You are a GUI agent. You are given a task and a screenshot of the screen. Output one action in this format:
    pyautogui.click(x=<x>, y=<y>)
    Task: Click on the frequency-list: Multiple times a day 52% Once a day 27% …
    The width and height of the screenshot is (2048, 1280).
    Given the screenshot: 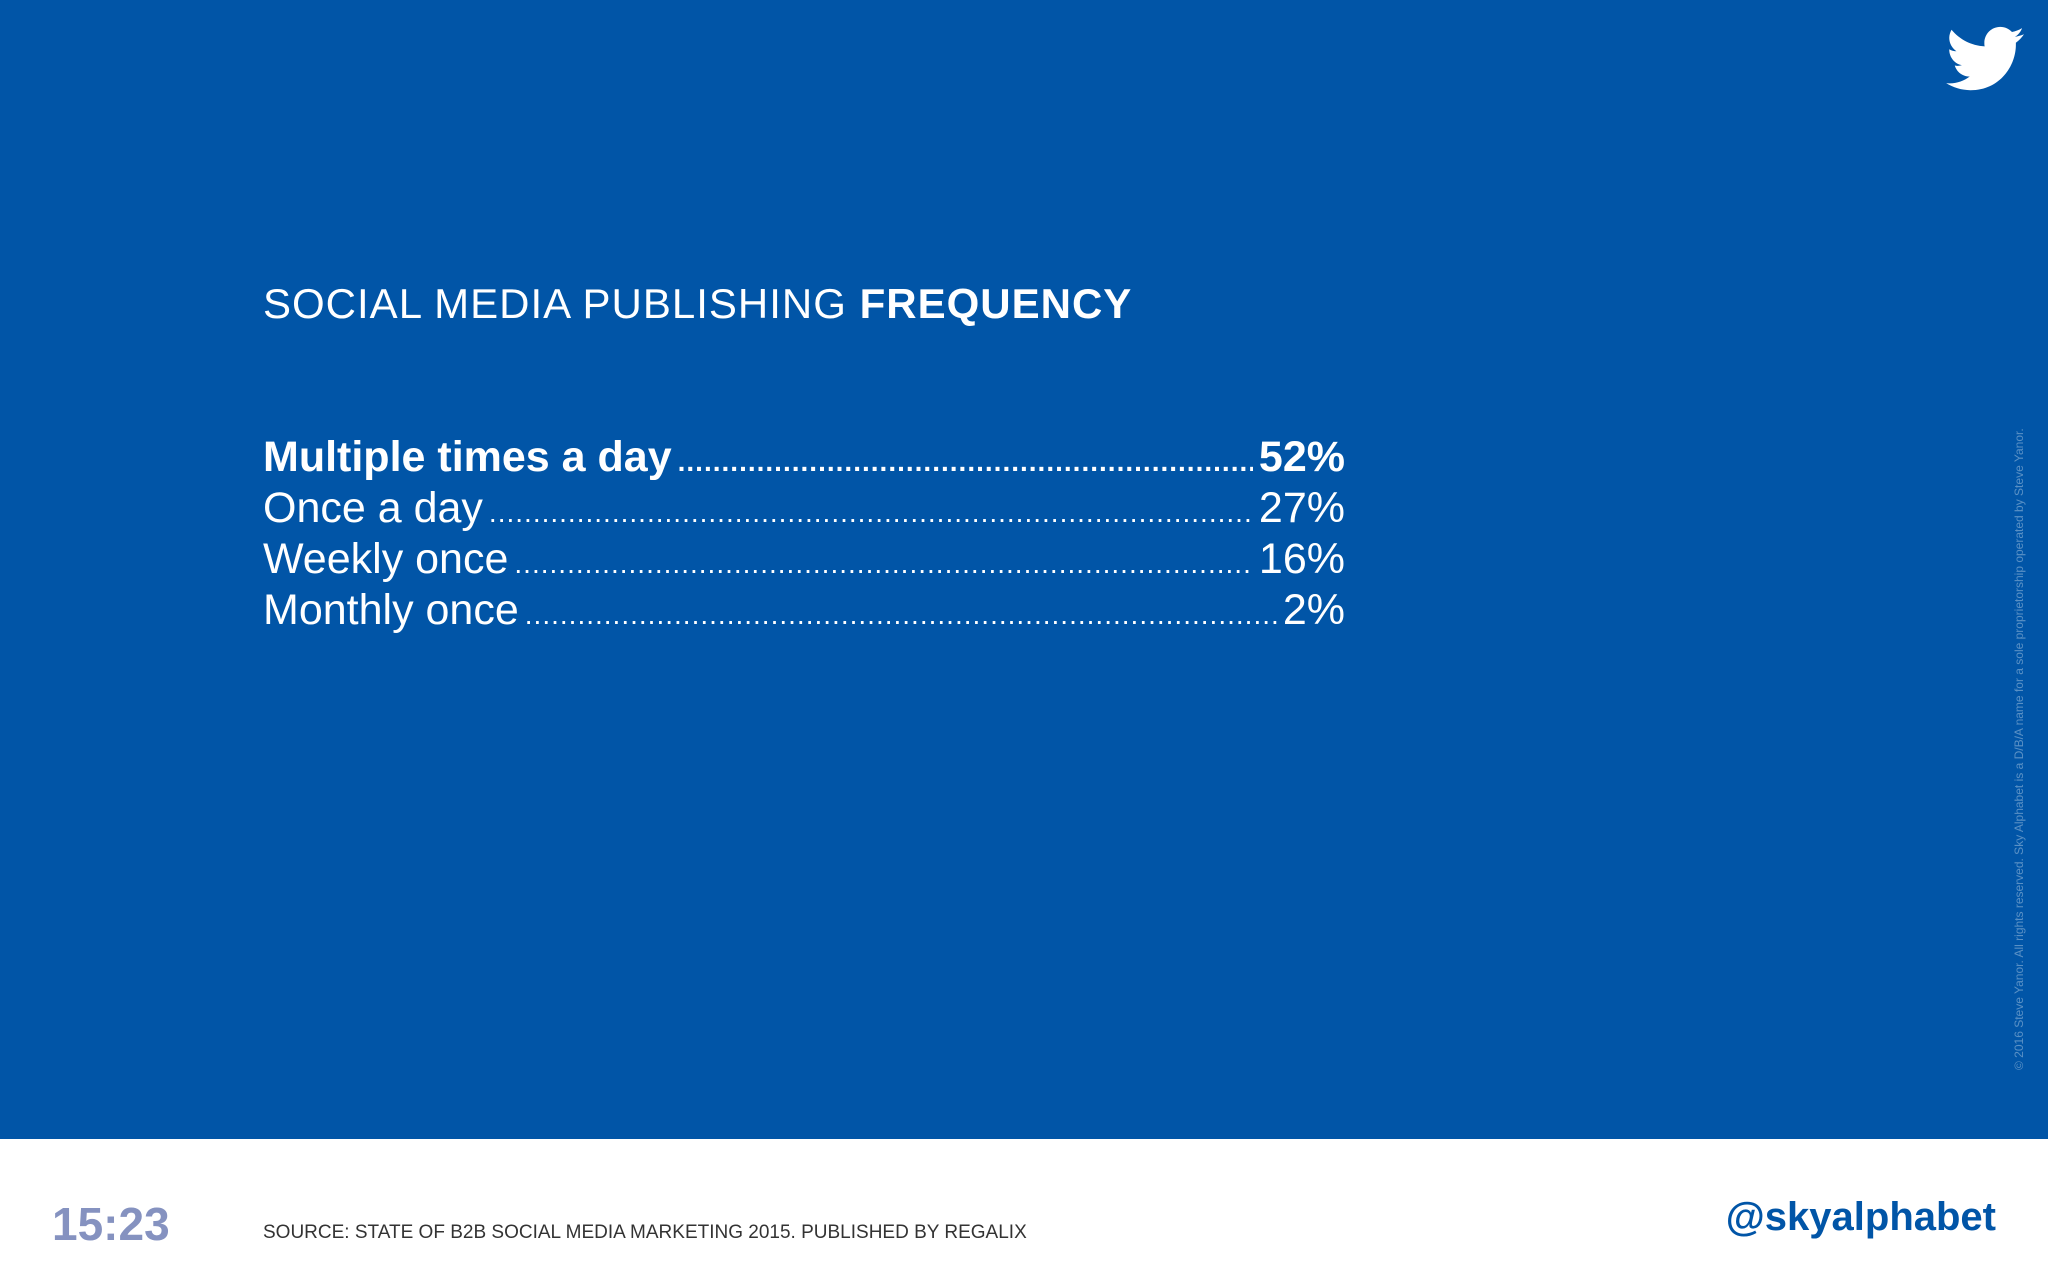 What is the action you would take?
    pyautogui.click(x=804, y=534)
    